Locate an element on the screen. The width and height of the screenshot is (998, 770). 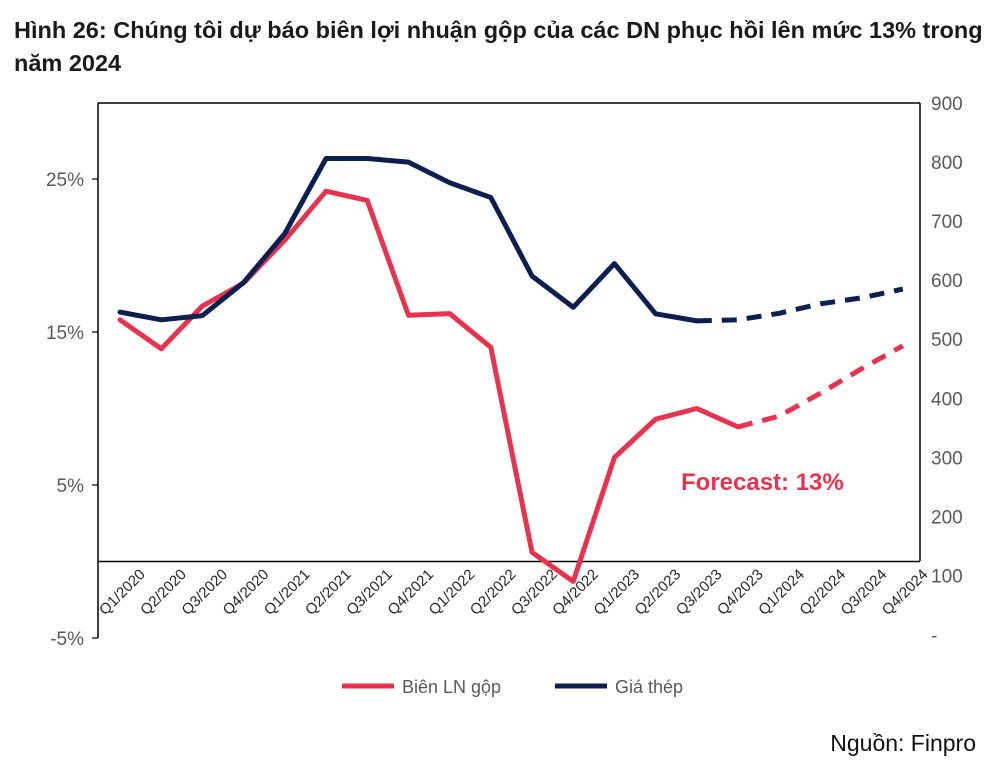
right-tick-label: - is located at coordinates (934, 636).